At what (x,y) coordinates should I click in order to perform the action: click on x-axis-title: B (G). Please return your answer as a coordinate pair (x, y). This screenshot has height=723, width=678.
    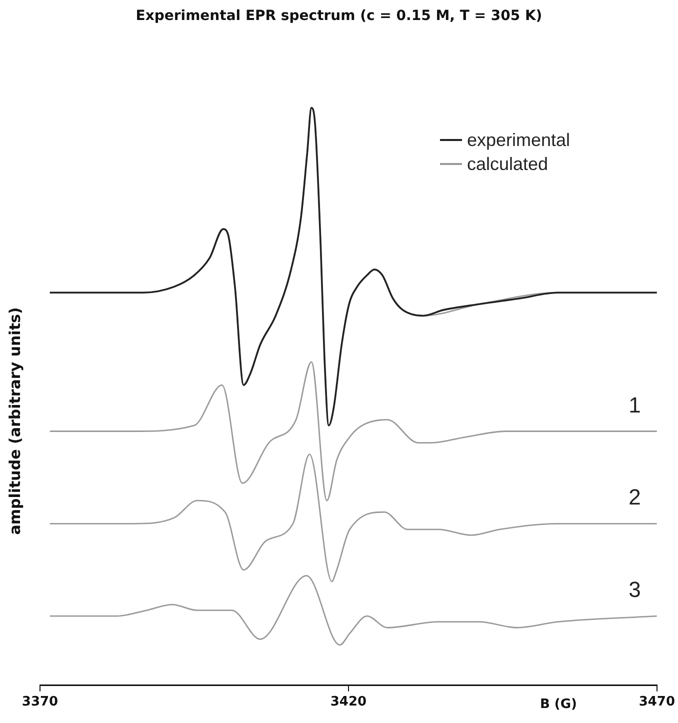
    Looking at the image, I should click on (558, 704).